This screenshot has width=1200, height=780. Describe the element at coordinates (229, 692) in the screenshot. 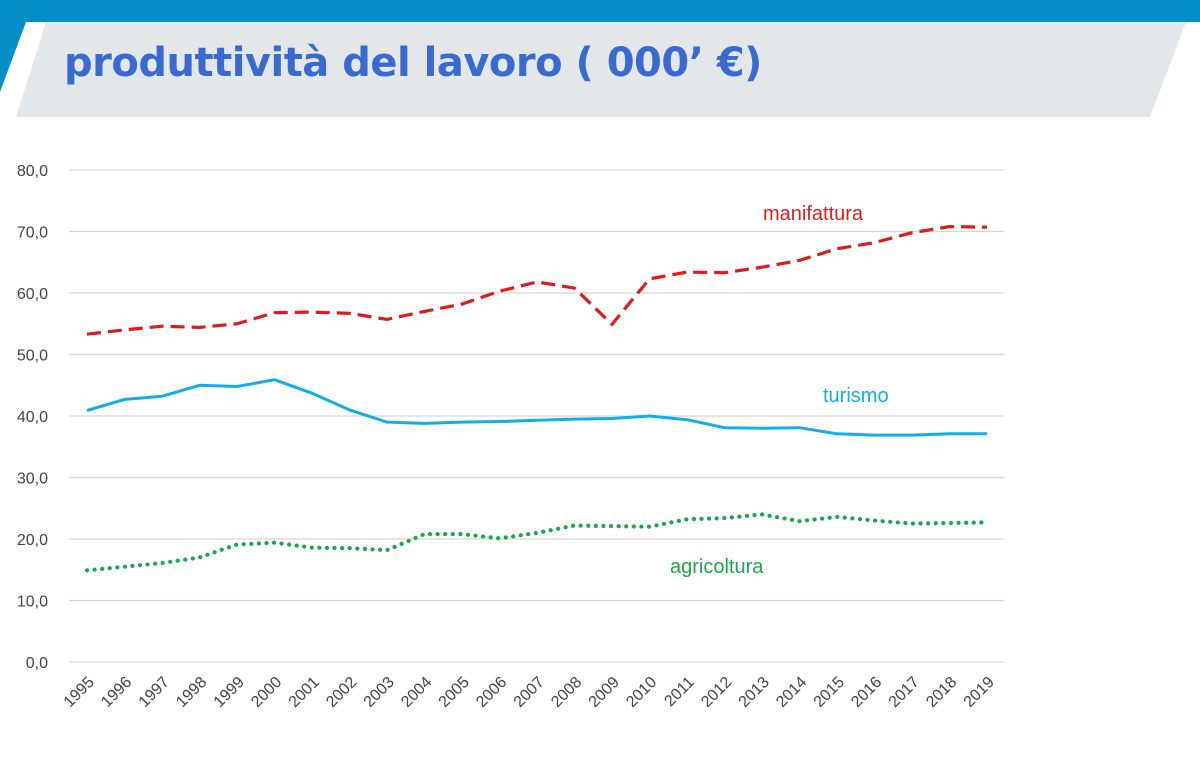

I see `x-tick-label: 1999` at that location.